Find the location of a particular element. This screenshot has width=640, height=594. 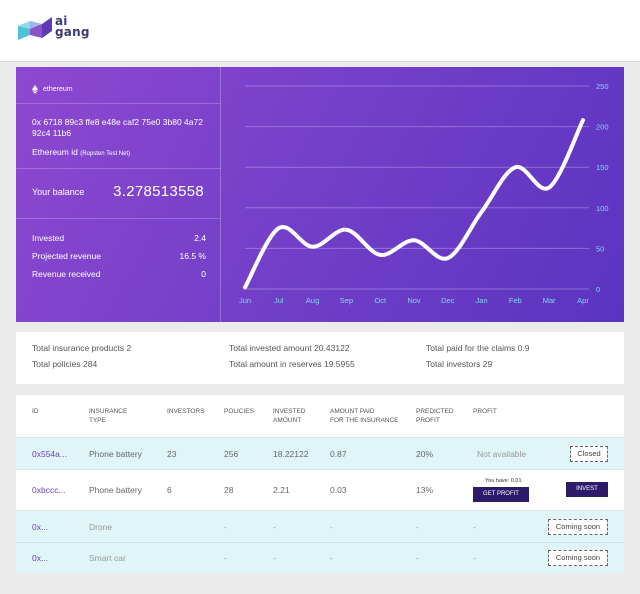

stat-value: 16.5 % is located at coordinates (192, 256).